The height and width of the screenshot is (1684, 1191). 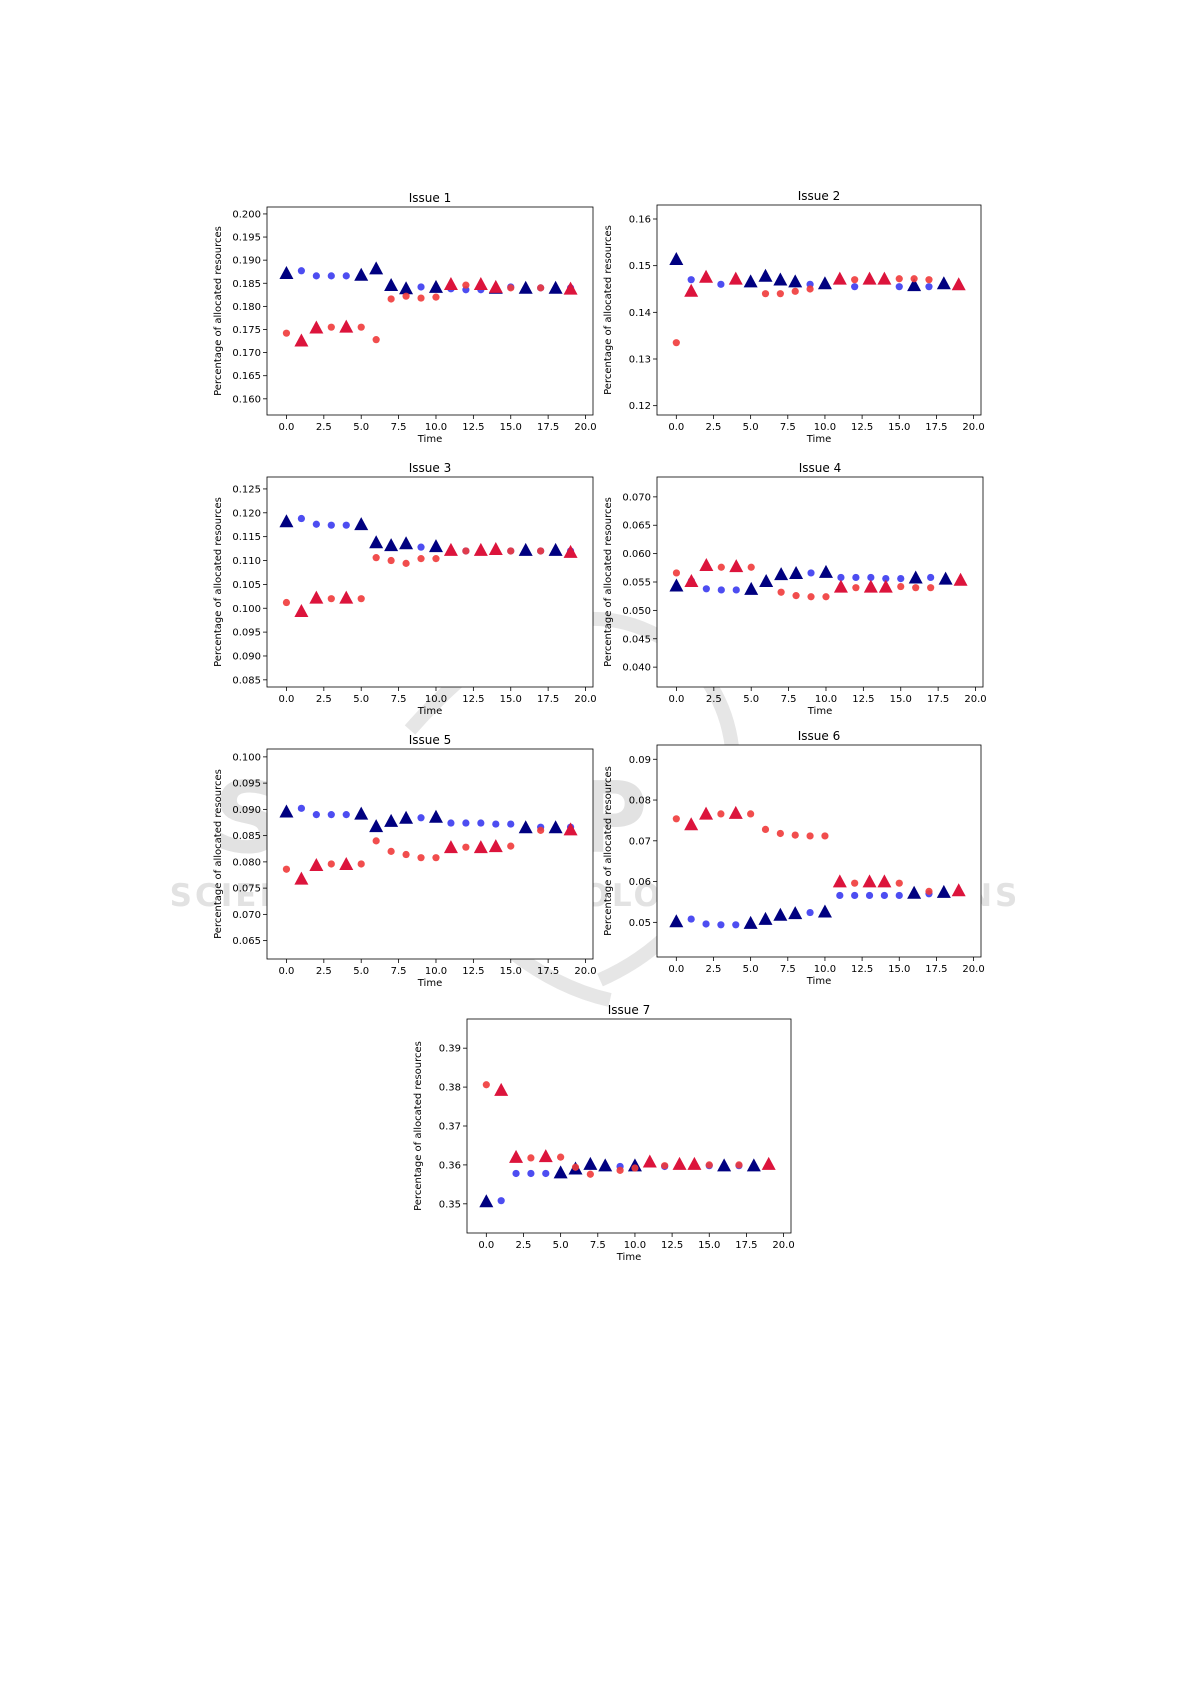 I want to click on y-tick-label: 0.07, so click(x=640, y=841).